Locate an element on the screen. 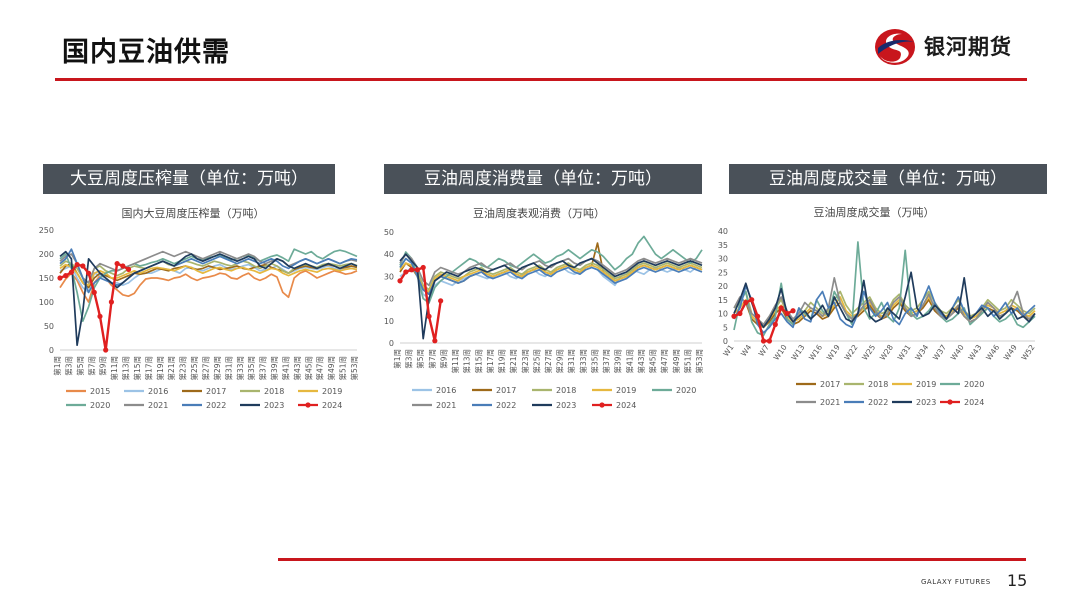 Image resolution: width=1080 pixels, height=608 pixels. x-tick-label: 第5周 is located at coordinates (420, 359).